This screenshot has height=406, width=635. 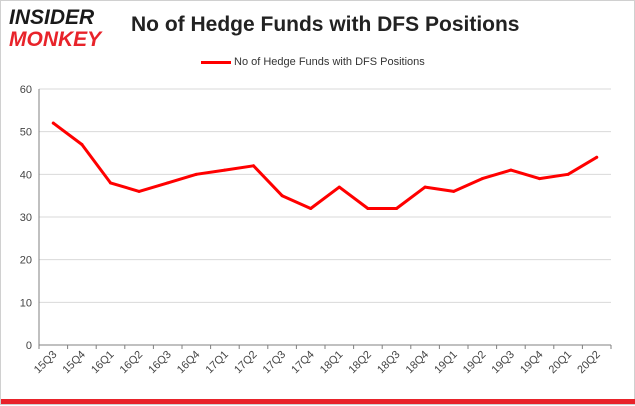 I want to click on x-tick-label: 17Q4, so click(x=303, y=363).